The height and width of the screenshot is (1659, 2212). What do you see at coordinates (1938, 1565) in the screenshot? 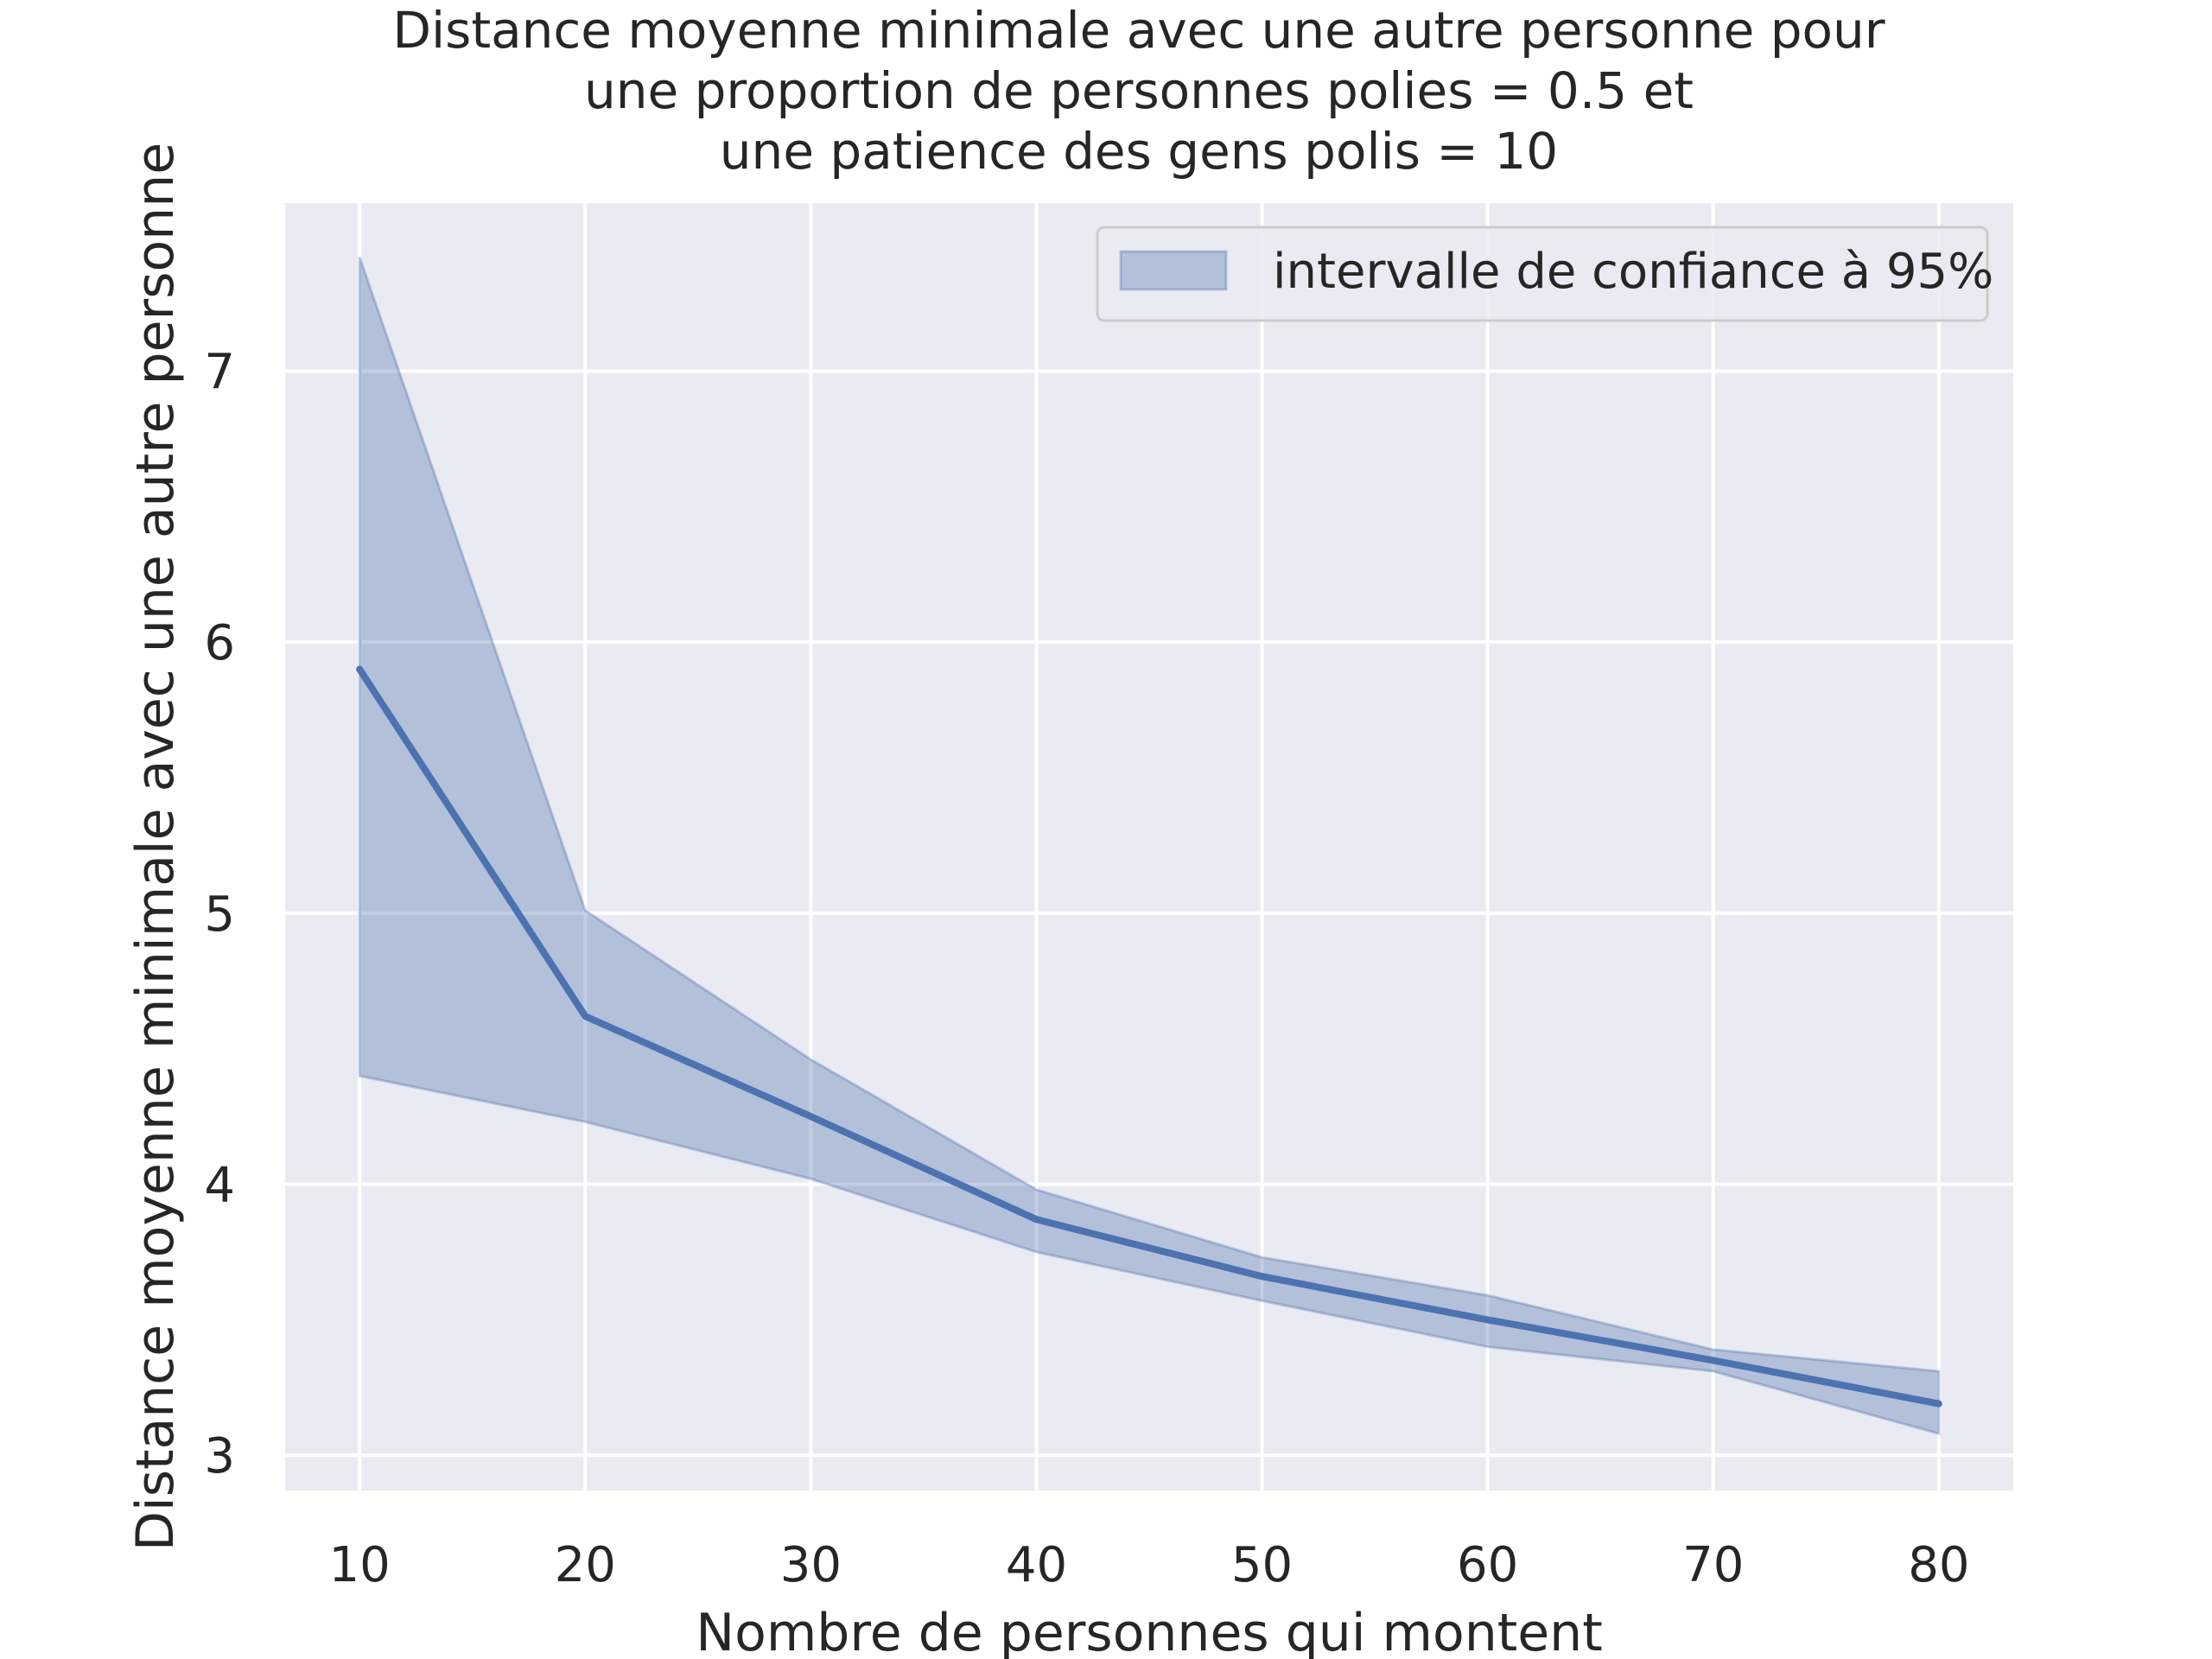
I see `x-tick-label: 80` at bounding box center [1938, 1565].